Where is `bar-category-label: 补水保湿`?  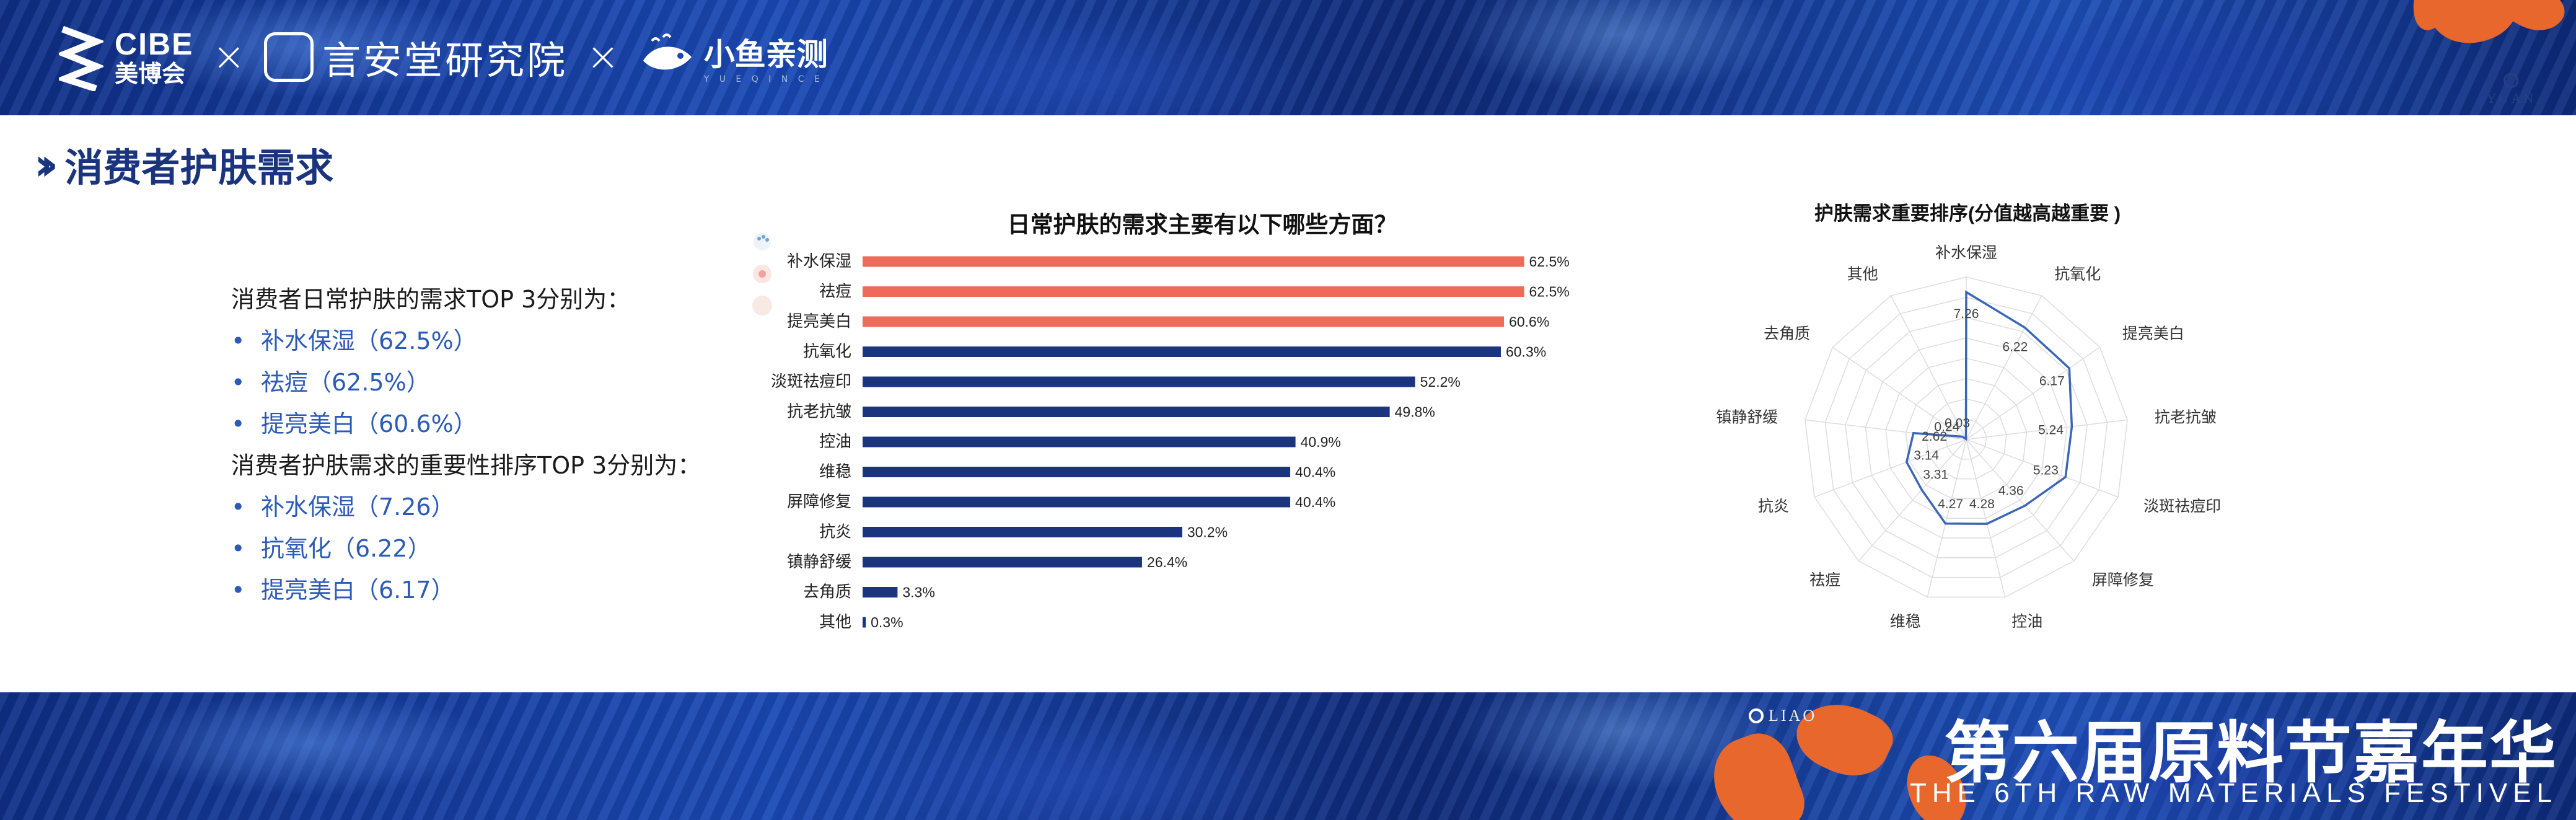 bar-category-label: 补水保湿 is located at coordinates (819, 261).